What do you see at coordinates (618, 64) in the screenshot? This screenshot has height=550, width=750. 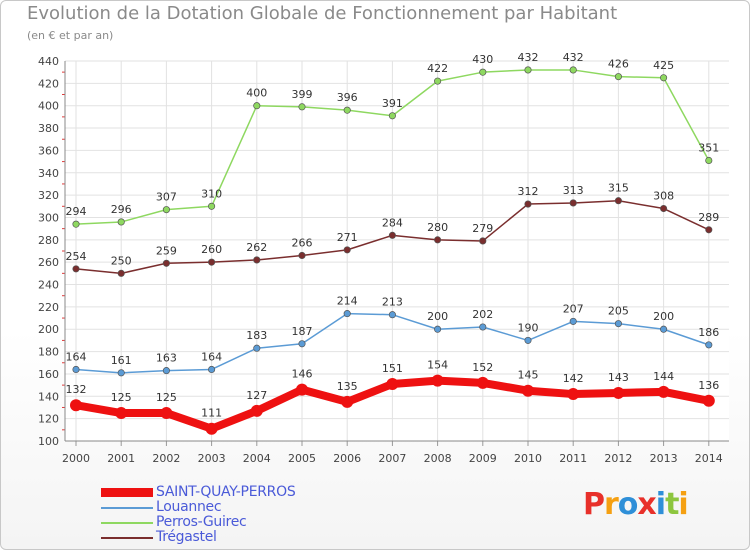 I see `data-label-perros-guirec: 426` at bounding box center [618, 64].